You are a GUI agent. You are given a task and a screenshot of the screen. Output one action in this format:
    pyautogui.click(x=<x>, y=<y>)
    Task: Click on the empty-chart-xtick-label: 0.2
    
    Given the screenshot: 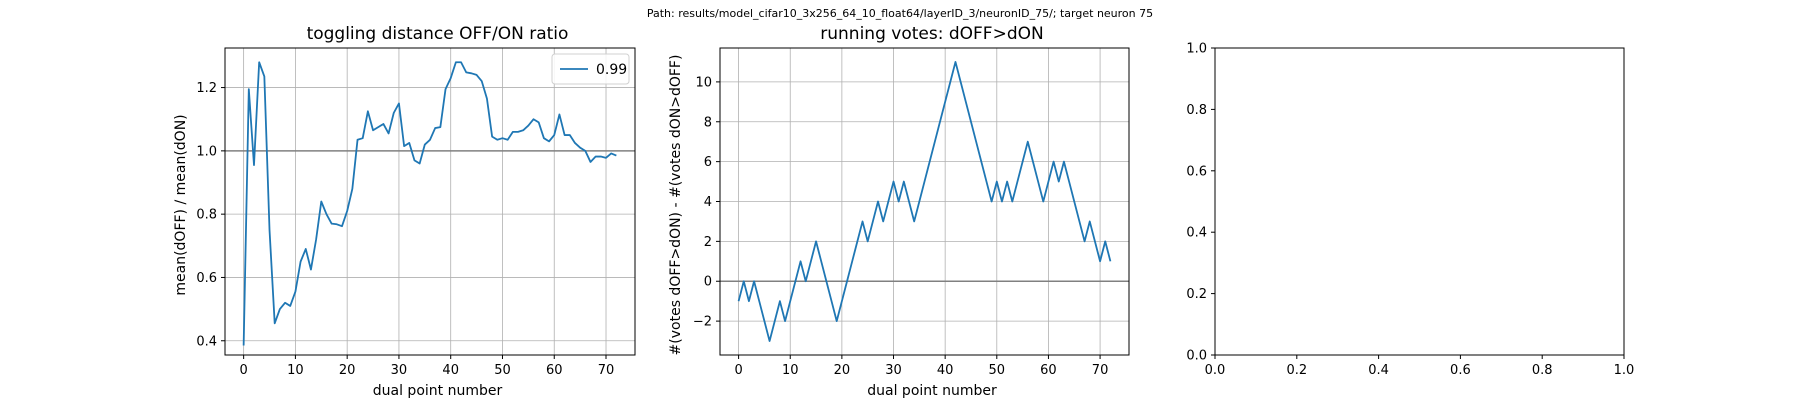 What is the action you would take?
    pyautogui.click(x=1296, y=370)
    